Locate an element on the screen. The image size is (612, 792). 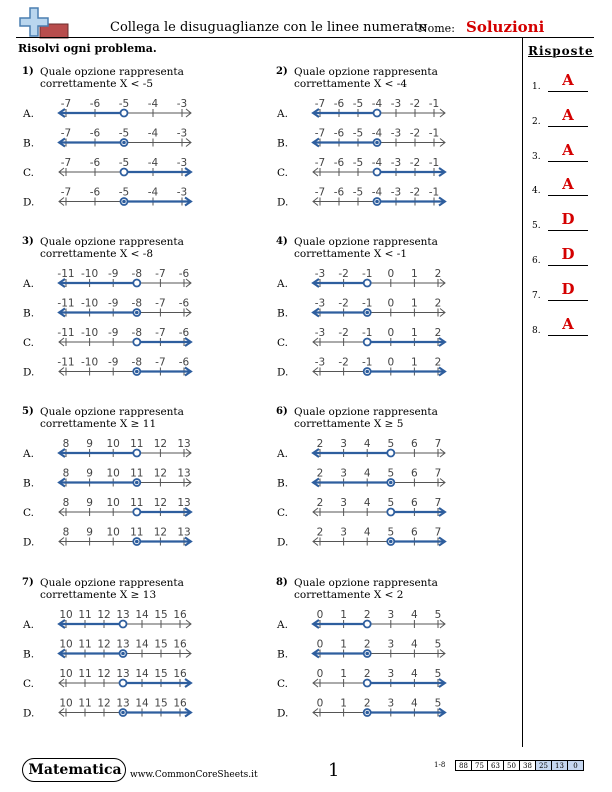
tick-label: 10 is located at coordinates (65, 645).